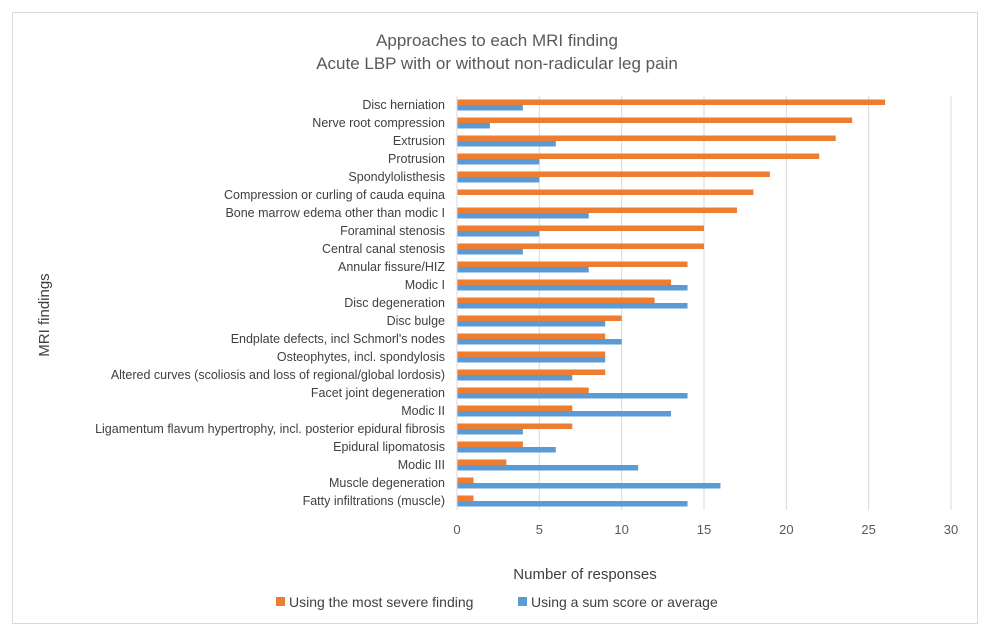 This screenshot has height=636, width=992. Describe the element at coordinates (335, 213) in the screenshot. I see `category-label: Bone marrow edema other than modic I` at that location.